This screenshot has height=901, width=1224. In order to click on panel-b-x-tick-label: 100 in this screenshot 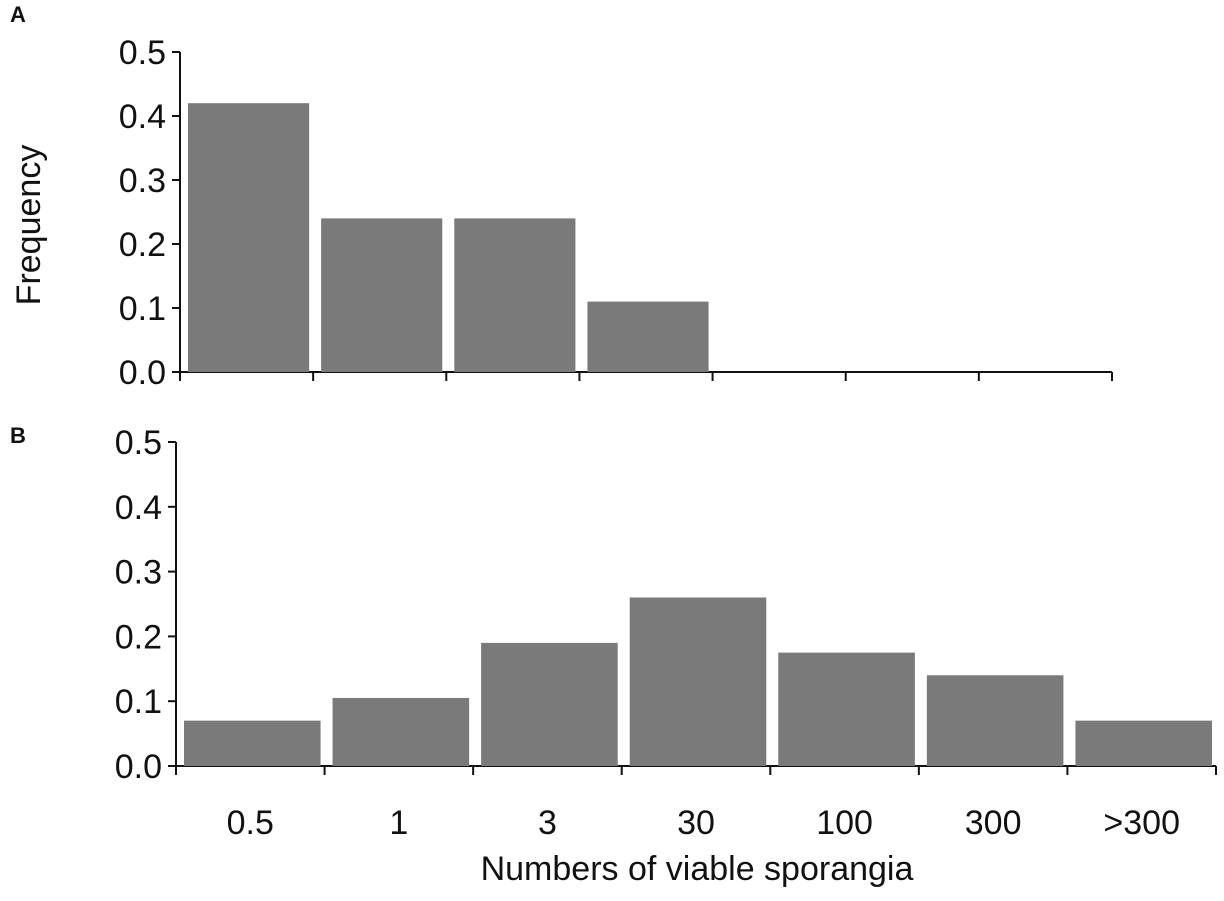, I will do `click(844, 823)`.